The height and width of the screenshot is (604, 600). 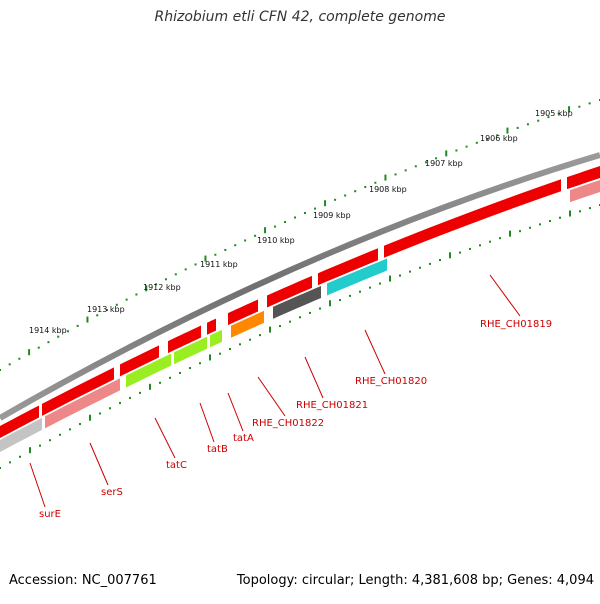 I want to click on kbp-tick-label: 1911 kbp, so click(x=219, y=264).